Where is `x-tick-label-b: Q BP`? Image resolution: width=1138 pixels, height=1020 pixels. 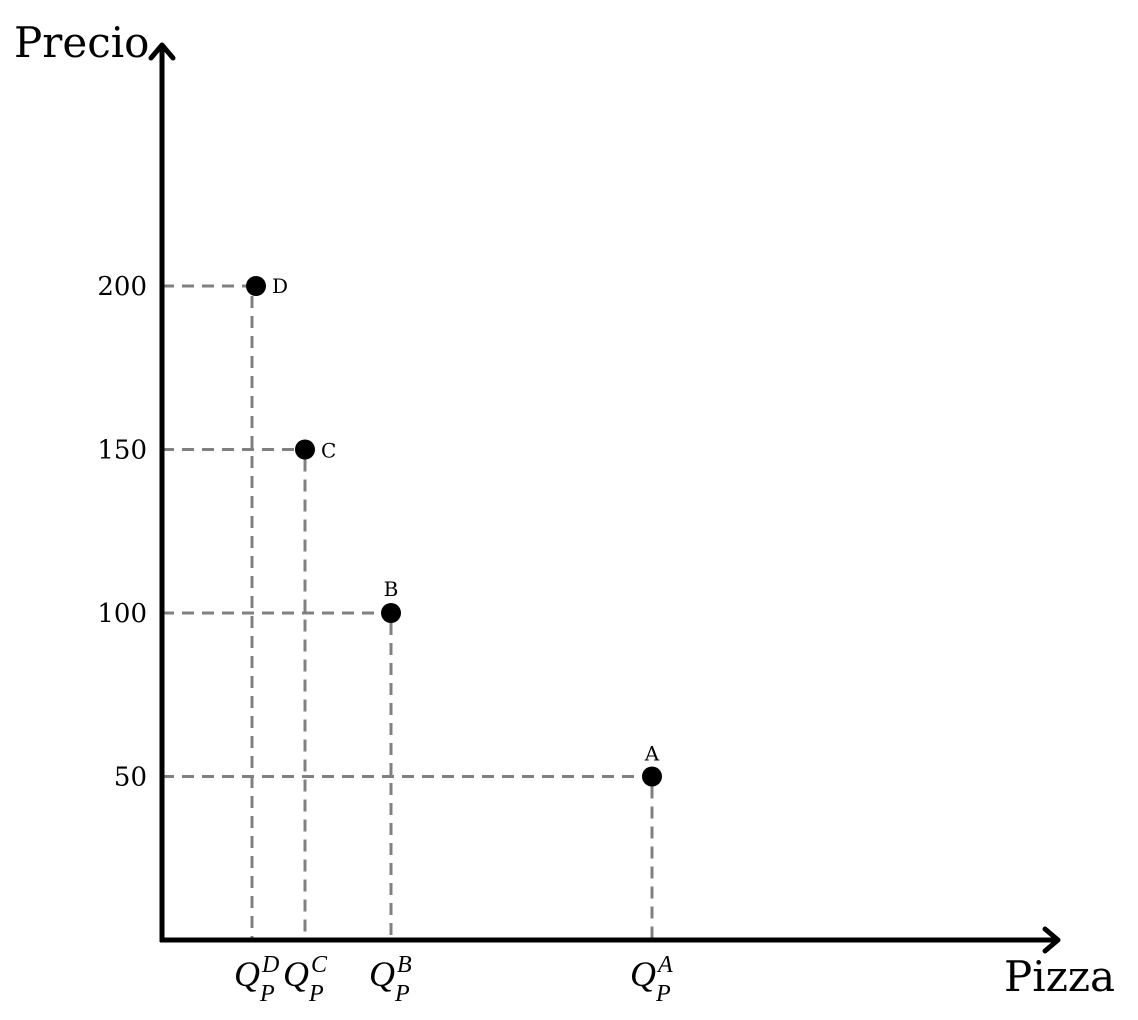 x-tick-label-b: Q BP is located at coordinates (390, 979).